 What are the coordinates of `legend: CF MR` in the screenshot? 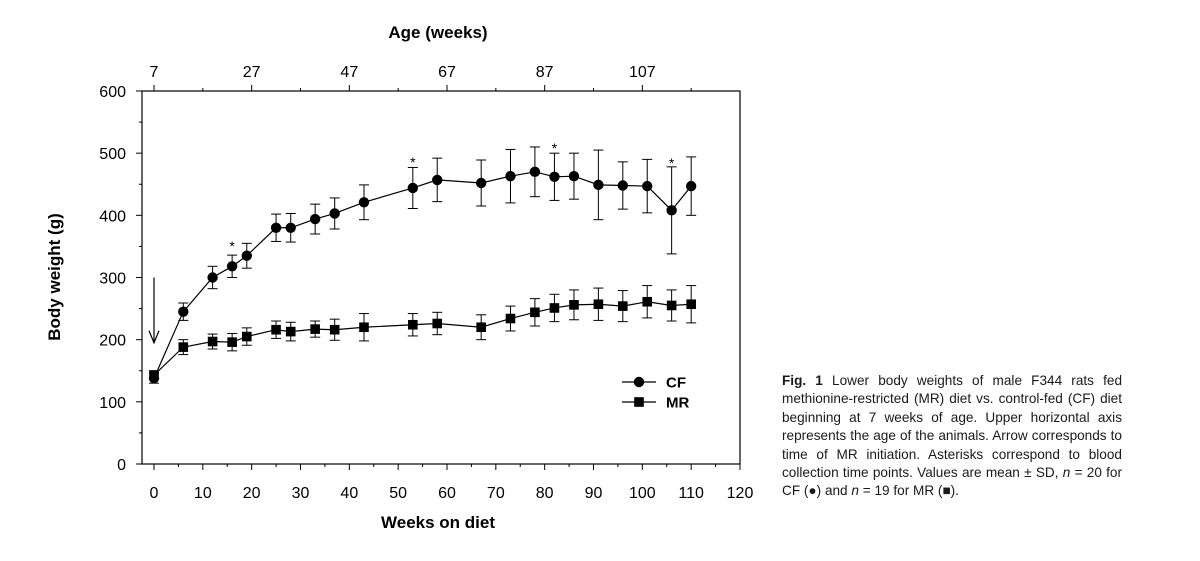 It's located at (655, 393).